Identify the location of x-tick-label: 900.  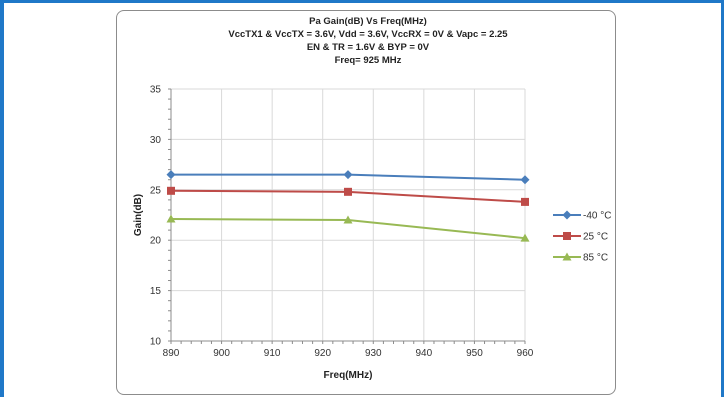
(221, 353).